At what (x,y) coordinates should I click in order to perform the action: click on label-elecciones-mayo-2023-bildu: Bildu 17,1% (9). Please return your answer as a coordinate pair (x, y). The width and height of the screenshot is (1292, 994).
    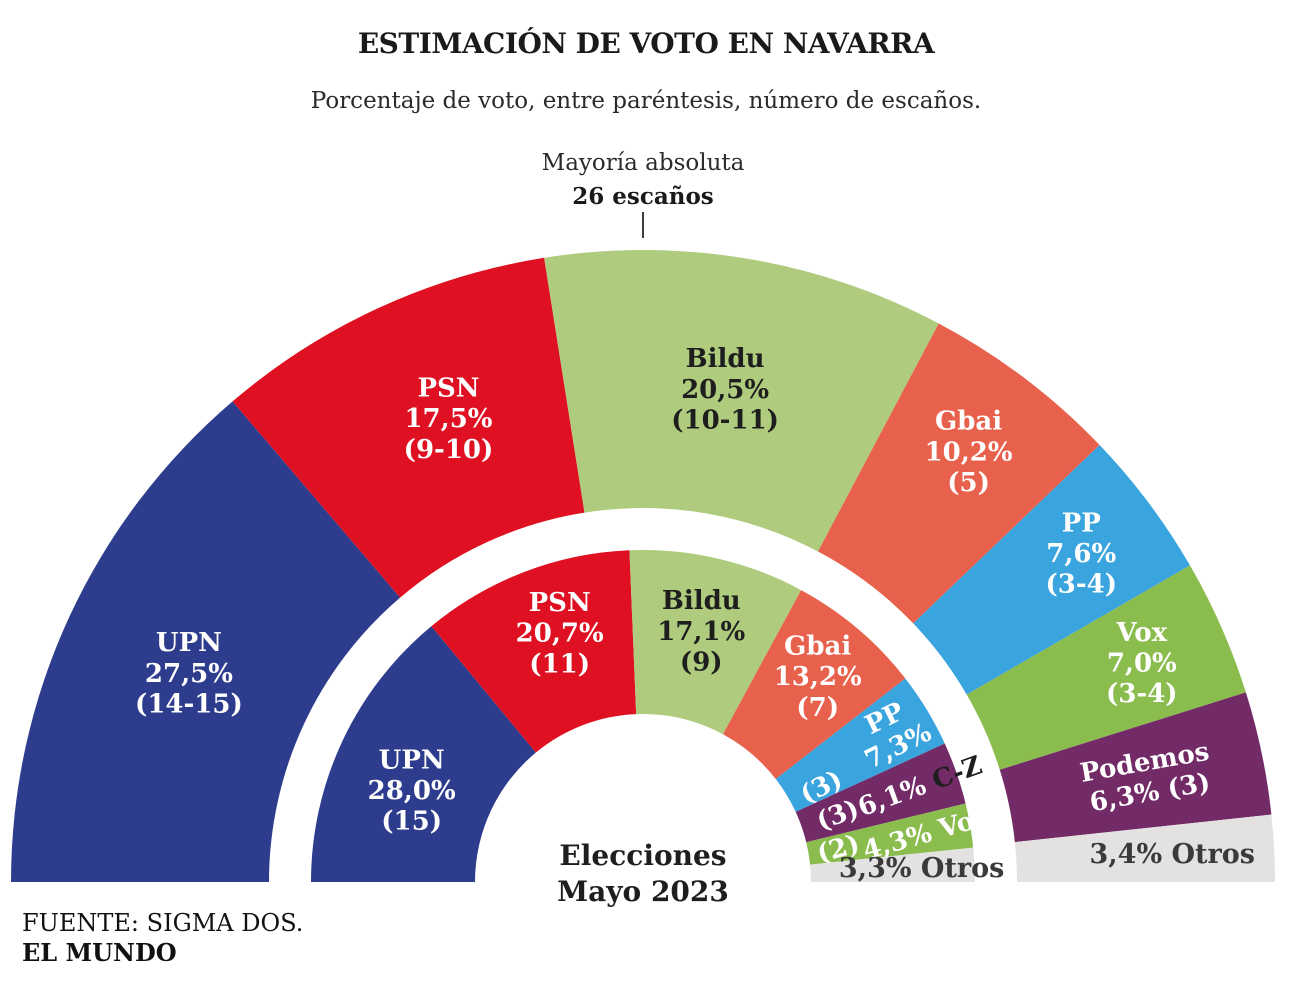
    Looking at the image, I should click on (701, 631).